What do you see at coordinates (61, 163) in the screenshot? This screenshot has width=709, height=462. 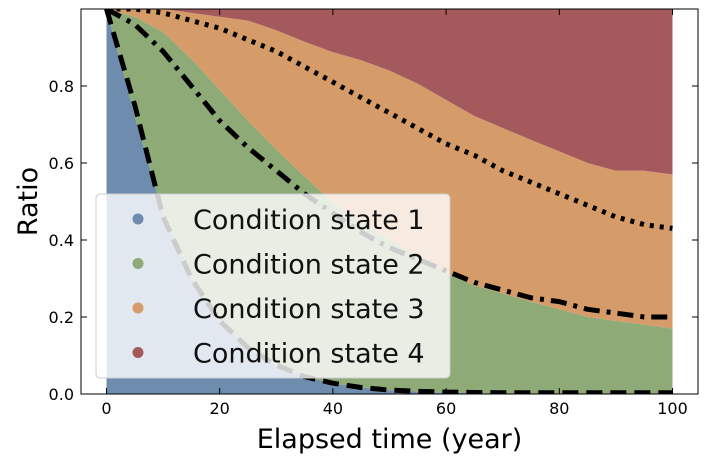 I see `y-tick-label: 0.6` at bounding box center [61, 163].